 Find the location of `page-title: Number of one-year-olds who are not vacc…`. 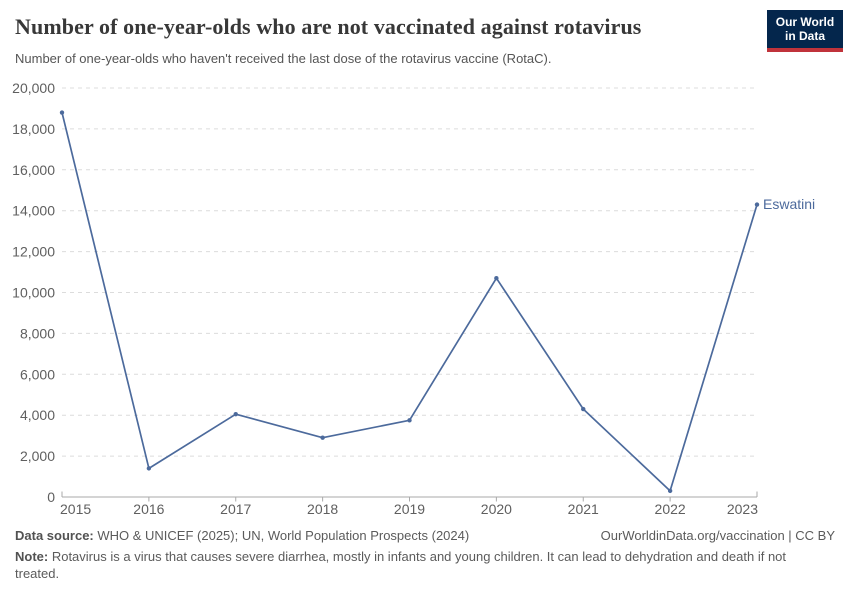

page-title: Number of one-year-olds who are not vacc… is located at coordinates (328, 26).